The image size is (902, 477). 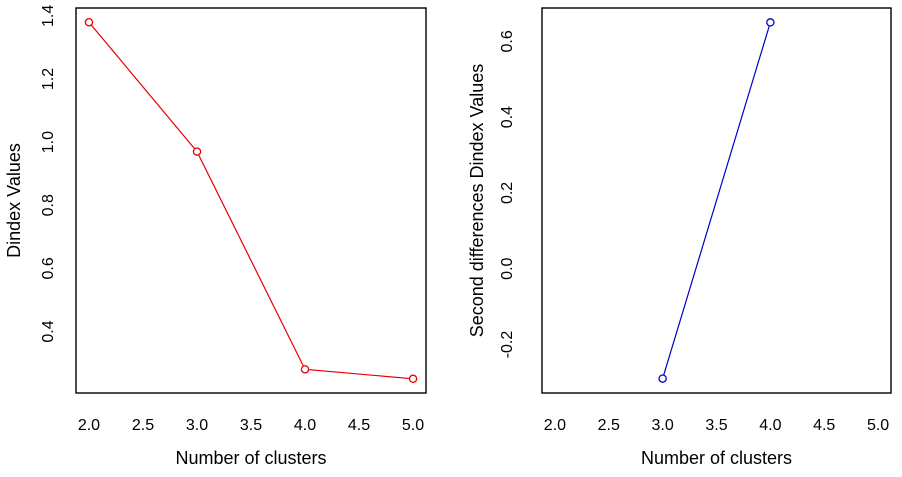 What do you see at coordinates (477, 201) in the screenshot?
I see `y-axis-title: Second differences Dindex Values` at bounding box center [477, 201].